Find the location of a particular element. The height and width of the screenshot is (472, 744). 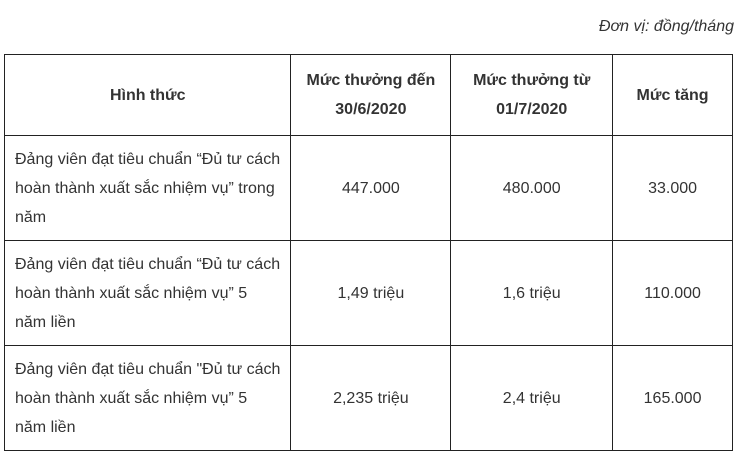

cell-reward-after: 480.000 is located at coordinates (532, 188).